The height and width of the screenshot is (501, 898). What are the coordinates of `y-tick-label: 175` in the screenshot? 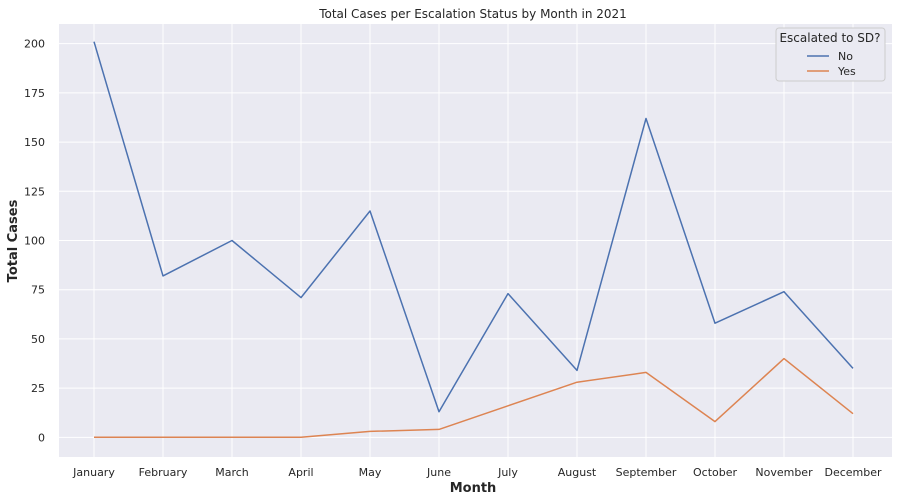 It's located at (34, 93).